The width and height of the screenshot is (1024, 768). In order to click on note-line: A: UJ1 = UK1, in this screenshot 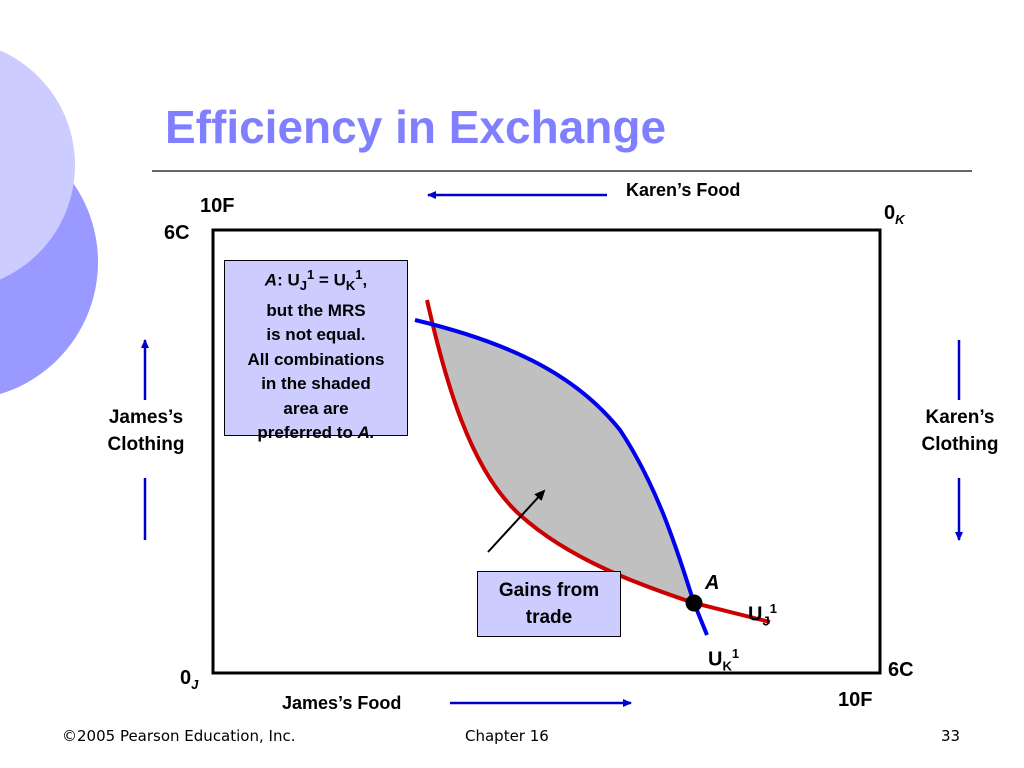, I will do `click(316, 281)`.